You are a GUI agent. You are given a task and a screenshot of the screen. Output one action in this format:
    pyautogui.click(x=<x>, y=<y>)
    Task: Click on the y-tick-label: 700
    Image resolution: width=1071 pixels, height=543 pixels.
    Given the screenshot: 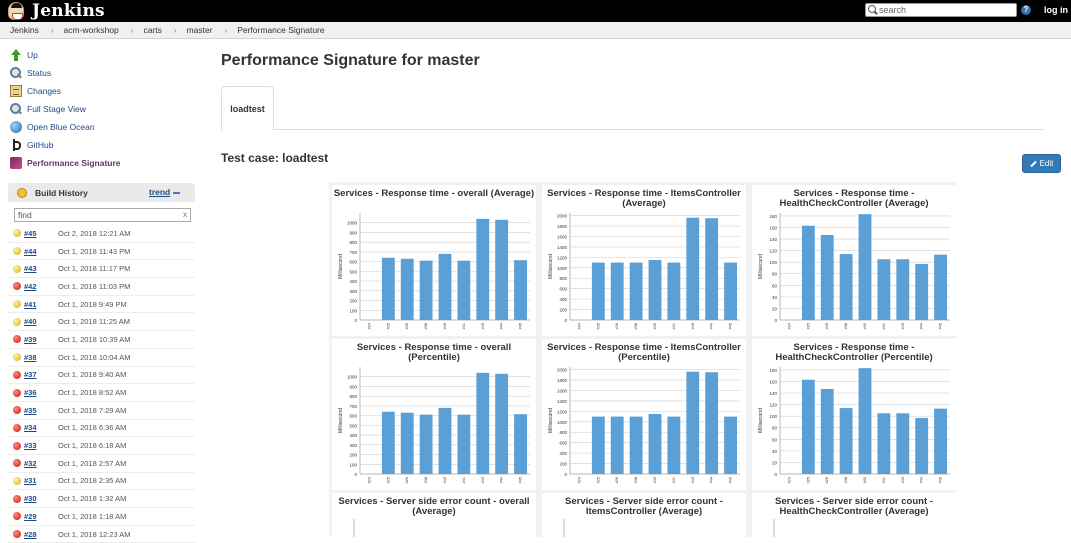 What is the action you would take?
    pyautogui.click(x=353, y=406)
    